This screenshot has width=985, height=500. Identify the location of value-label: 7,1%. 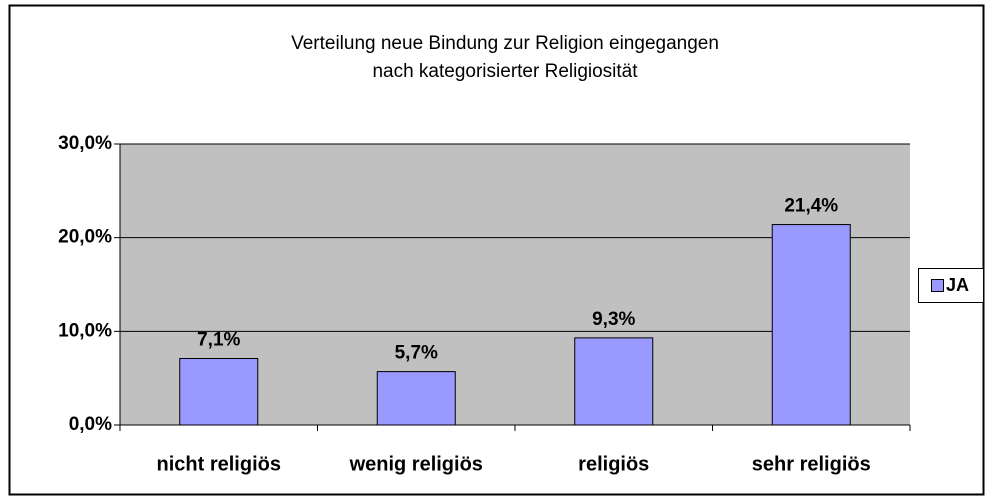
(218, 340).